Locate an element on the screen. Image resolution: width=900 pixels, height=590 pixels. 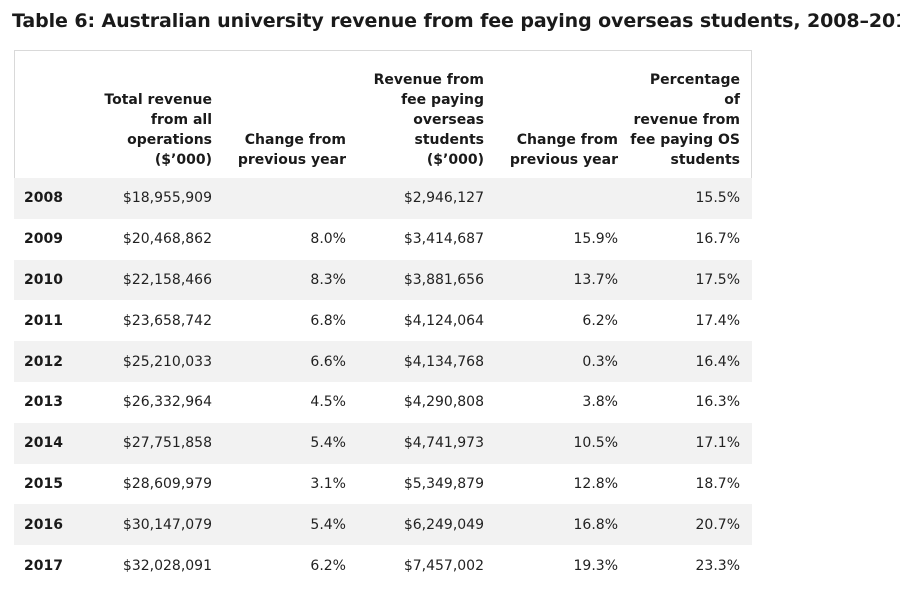
table-row: 2012 $25,210,033 6.6% $4,134,768 0.3% 16.4% is located at coordinates (383, 361).